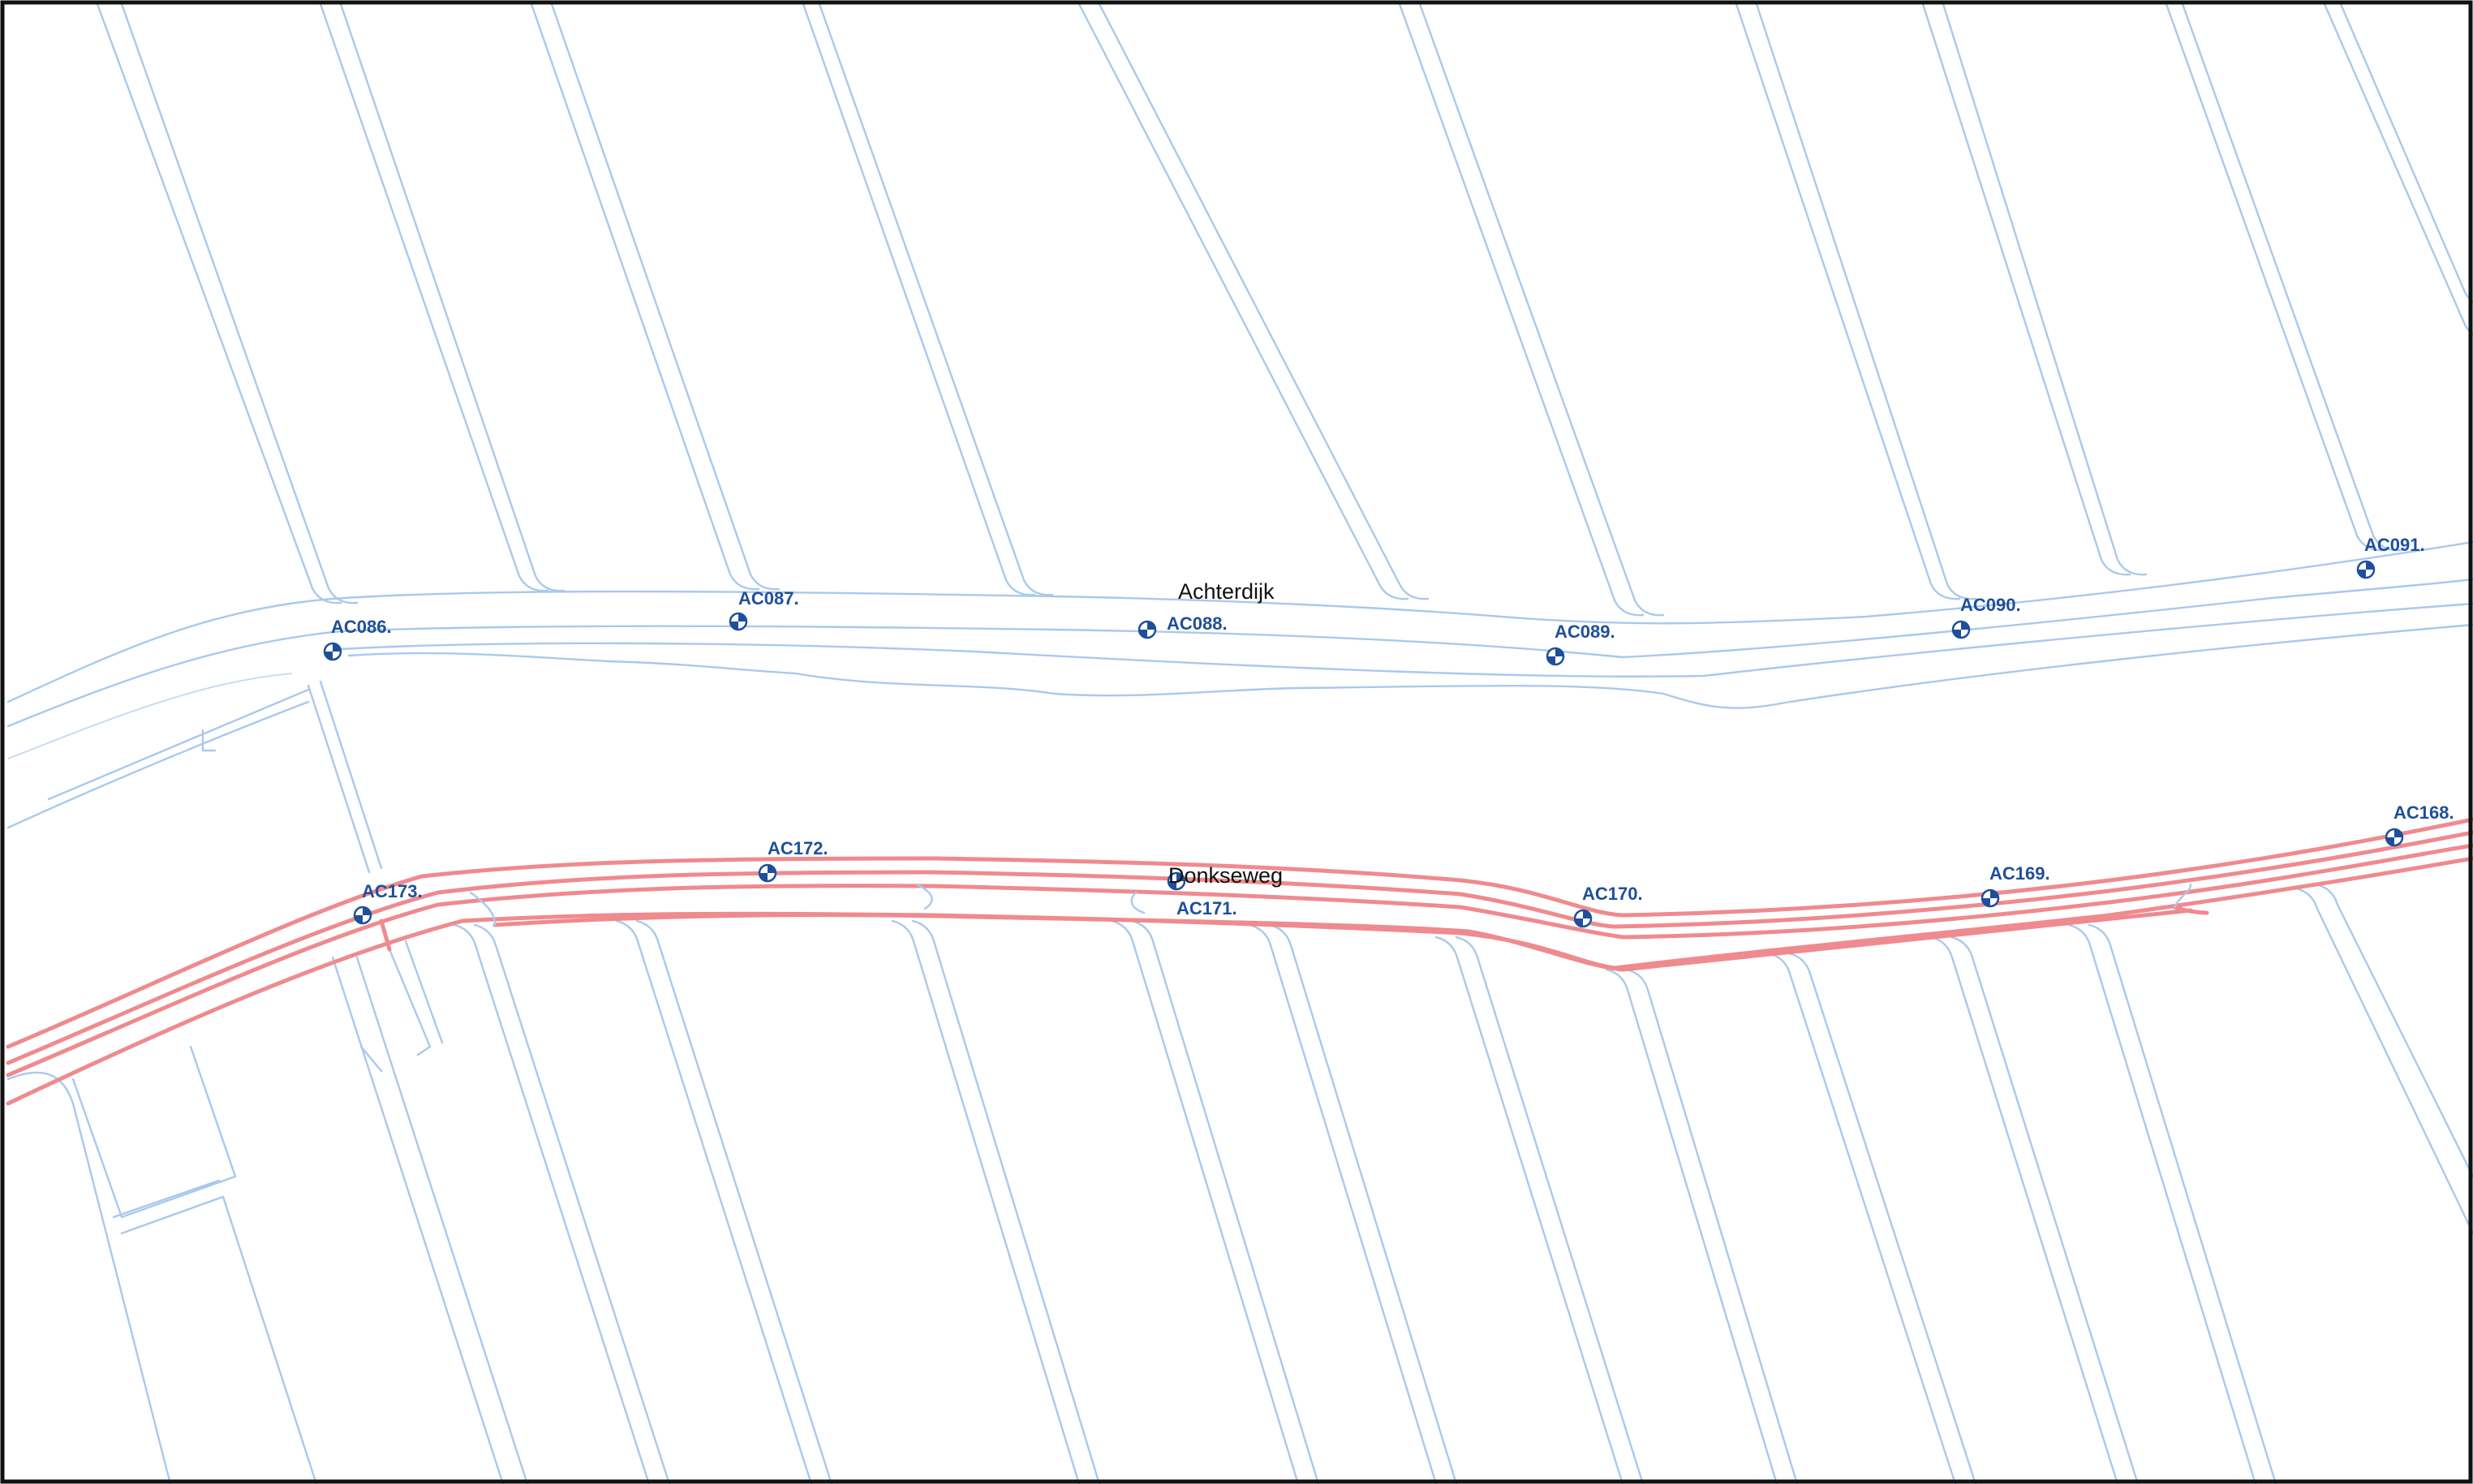 This screenshot has width=2473, height=1484. What do you see at coordinates (764, 610) in the screenshot?
I see `survey-marker-ac087: AC087.` at bounding box center [764, 610].